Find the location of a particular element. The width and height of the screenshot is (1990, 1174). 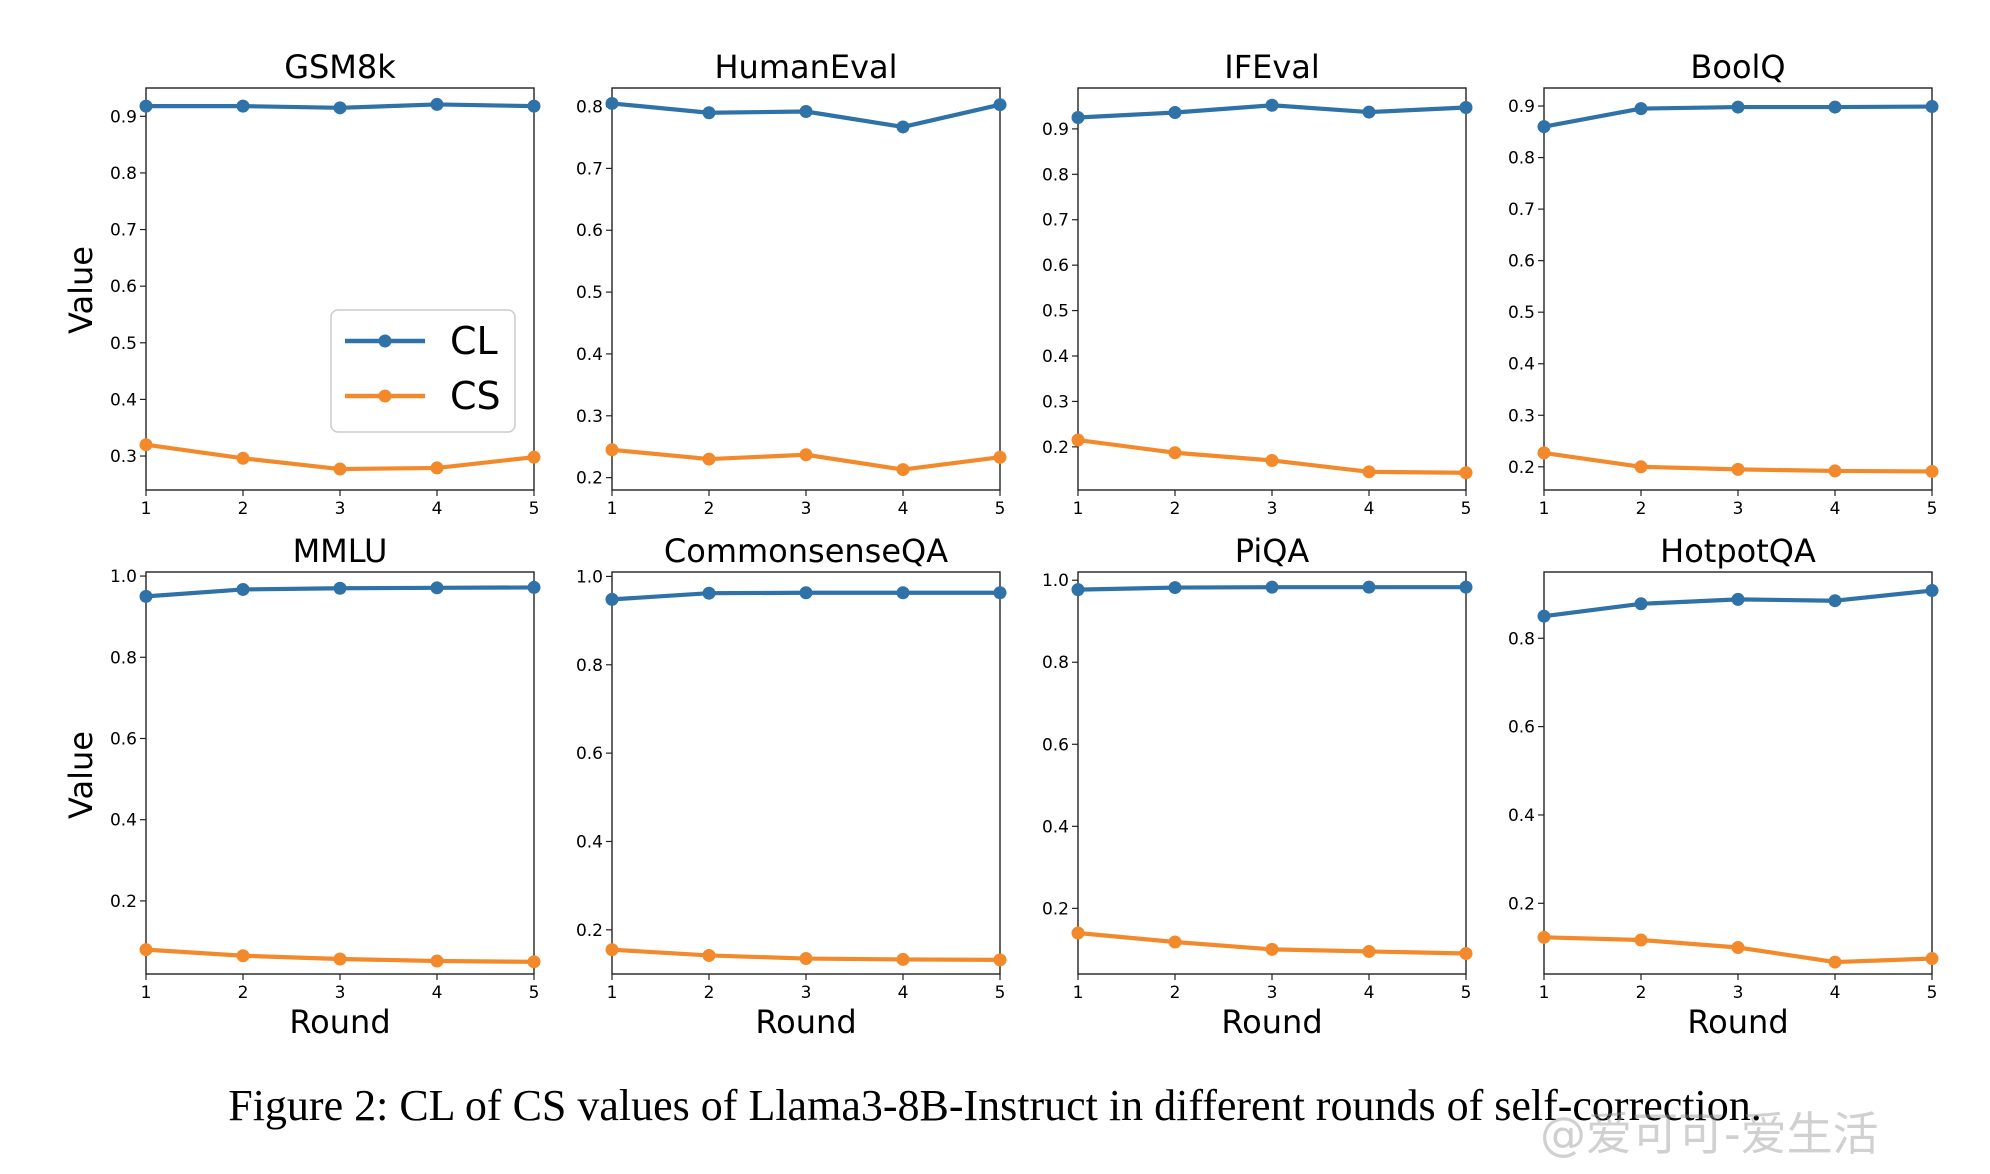

watermark: @爱可可-爱生活 is located at coordinates (1709, 1134).